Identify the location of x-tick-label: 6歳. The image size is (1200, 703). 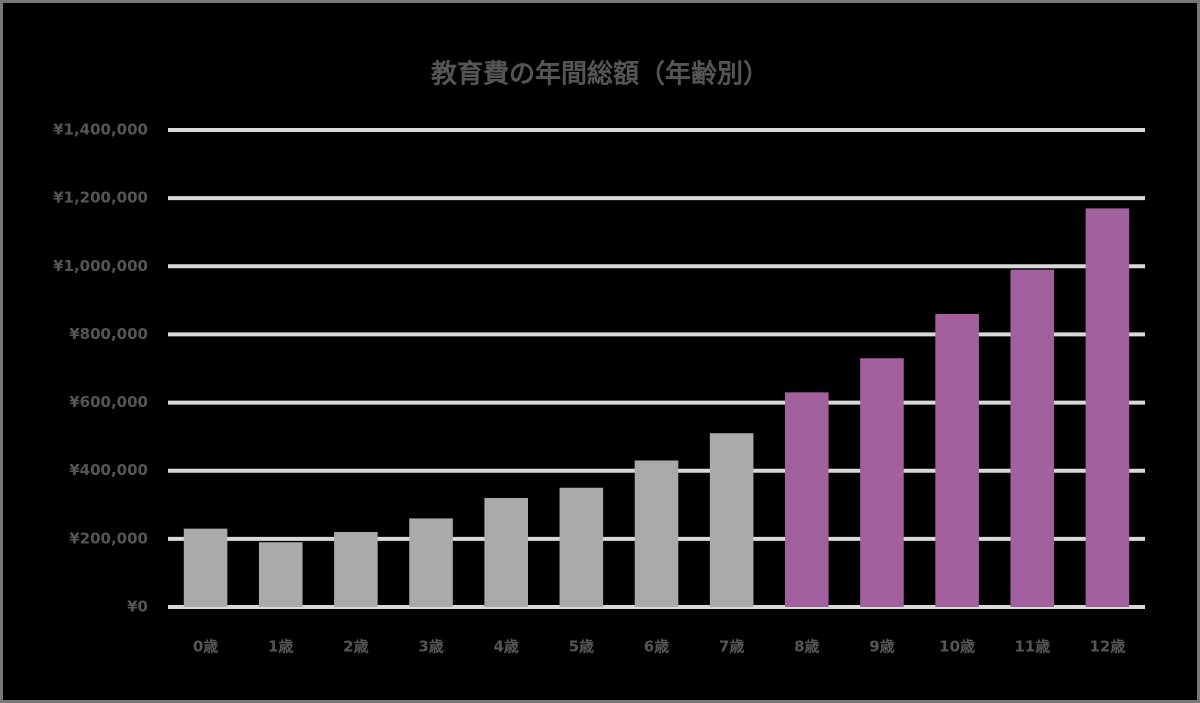
(656, 647).